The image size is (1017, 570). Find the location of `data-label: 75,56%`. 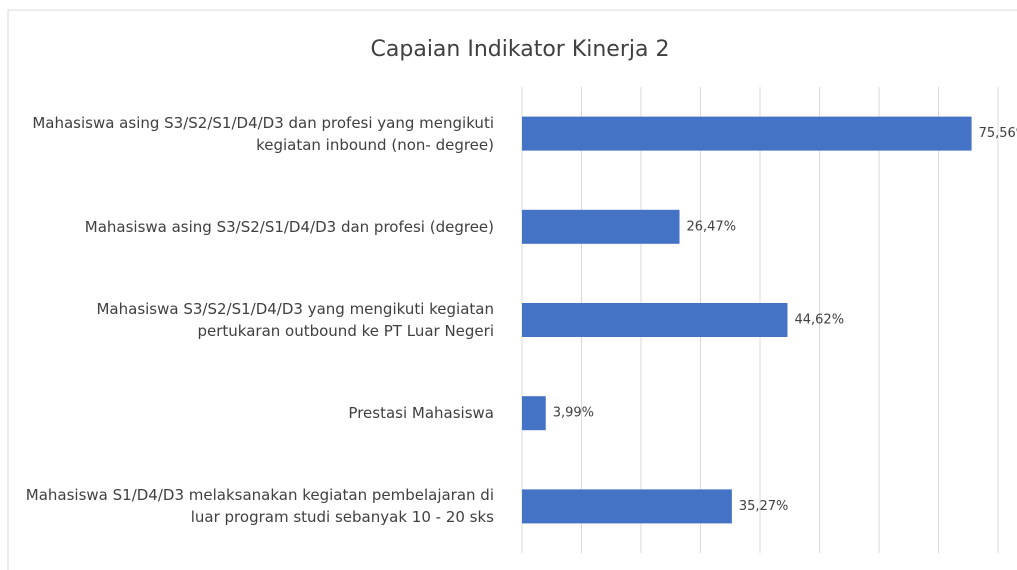

data-label: 75,56% is located at coordinates (998, 133).